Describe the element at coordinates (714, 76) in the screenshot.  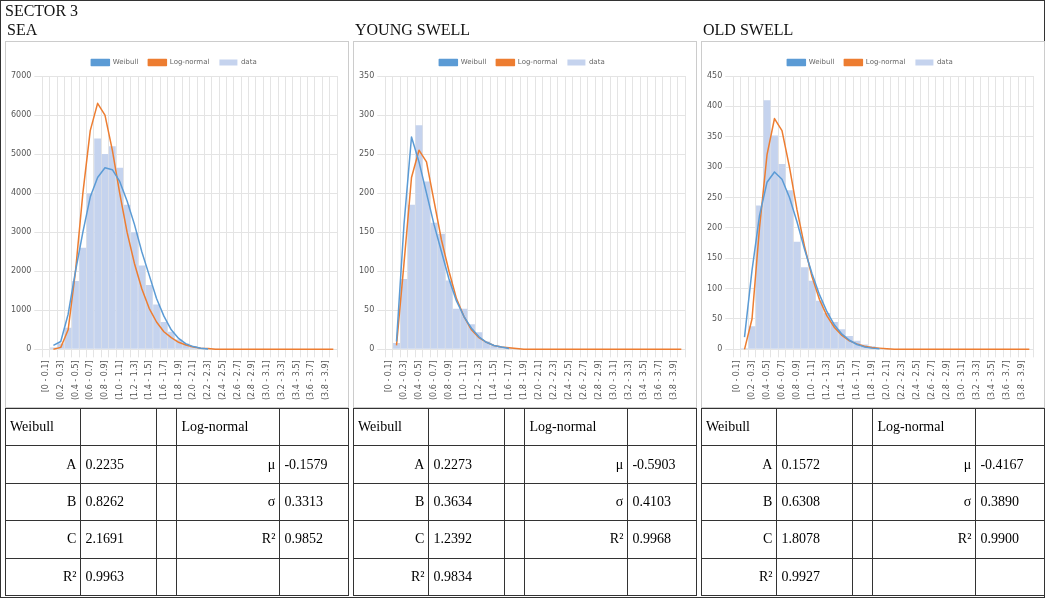
I see `y-tick-label: 450` at that location.